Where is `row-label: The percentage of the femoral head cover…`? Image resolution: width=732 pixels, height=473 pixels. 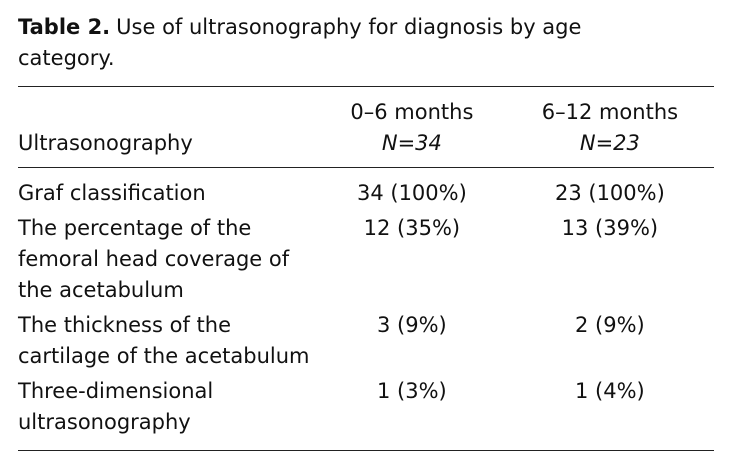
row-label: The percentage of the femoral head cover… is located at coordinates (154, 259).